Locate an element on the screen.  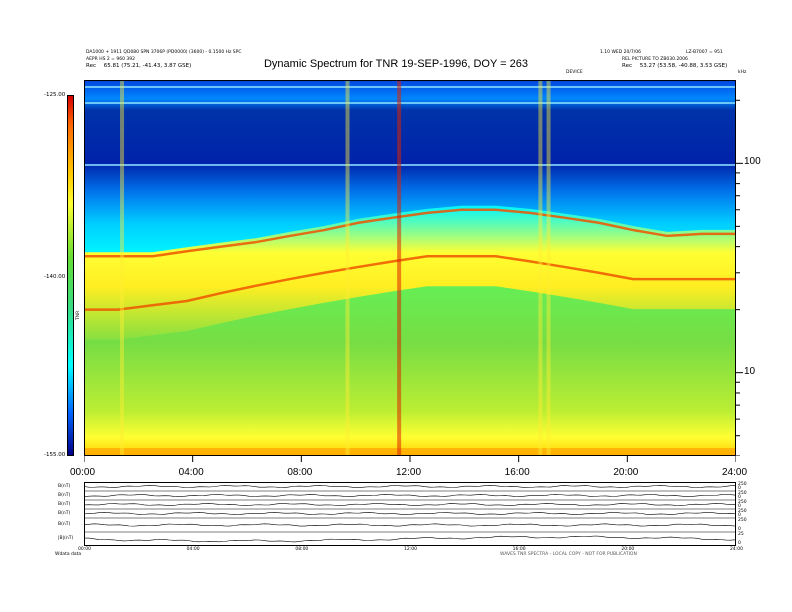
header-right-rec: Rec 53.27 (53.58, -40.88, 3.53 GSE) is located at coordinates (674, 66).